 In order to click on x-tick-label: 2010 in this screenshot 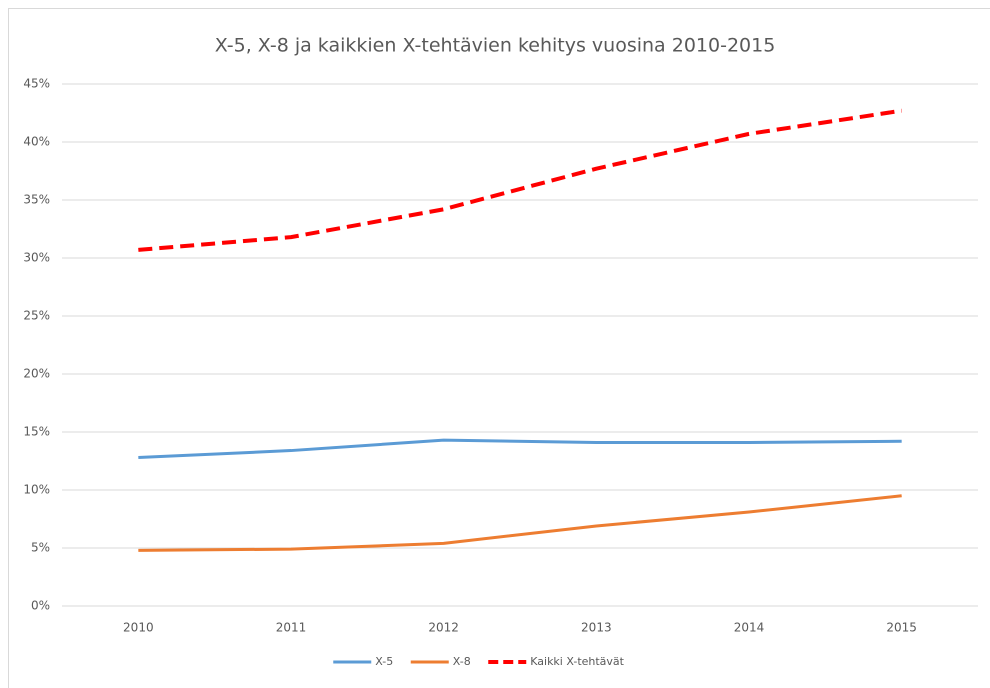, I will do `click(138, 628)`.